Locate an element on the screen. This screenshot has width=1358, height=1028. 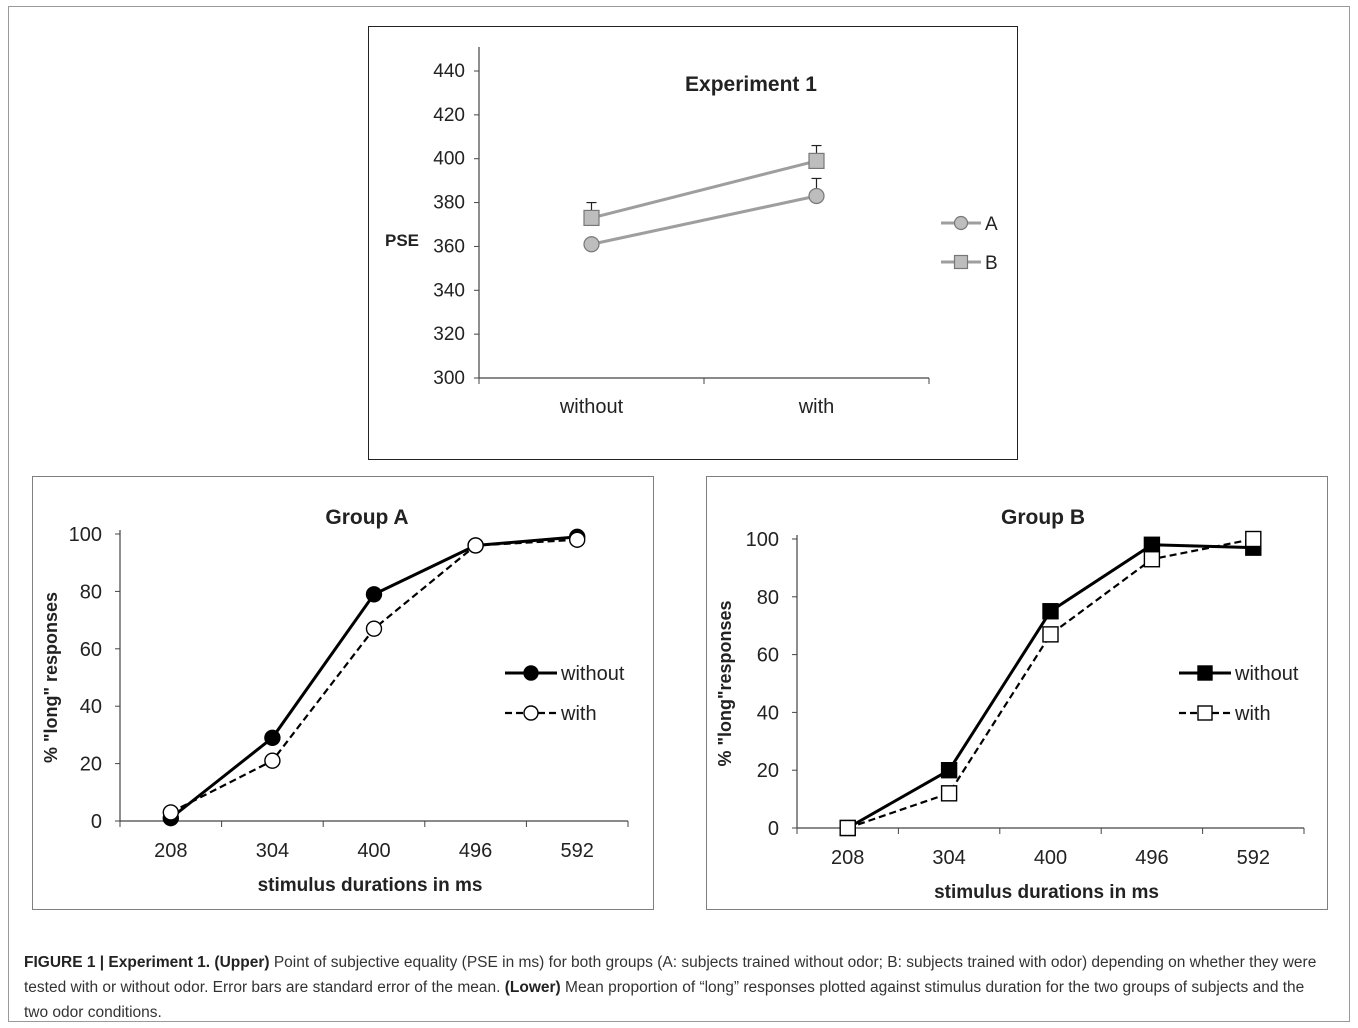
legend-label: A is located at coordinates (991, 224).